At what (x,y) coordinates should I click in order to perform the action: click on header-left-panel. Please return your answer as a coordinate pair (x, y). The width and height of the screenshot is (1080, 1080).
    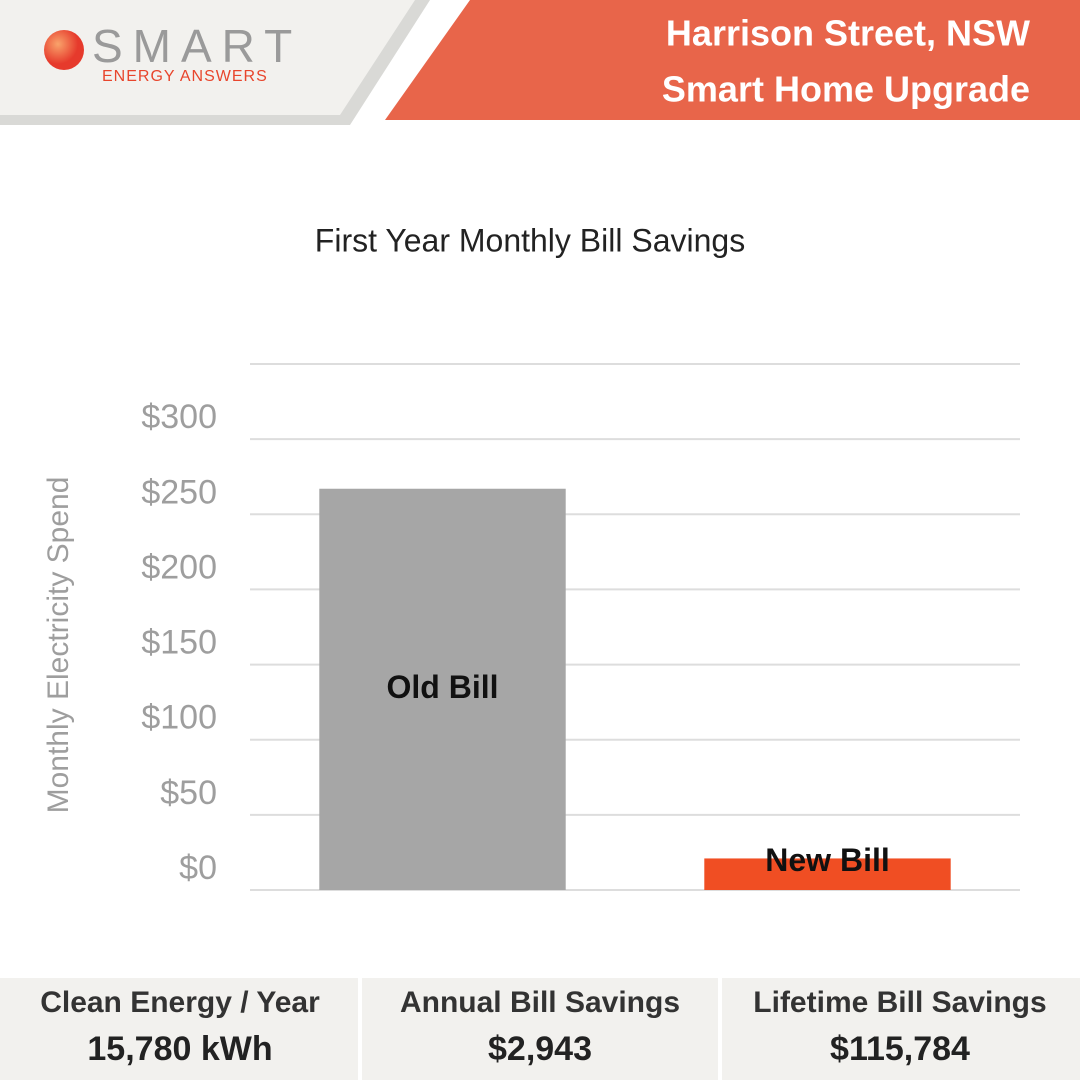
    Looking at the image, I should click on (207, 57).